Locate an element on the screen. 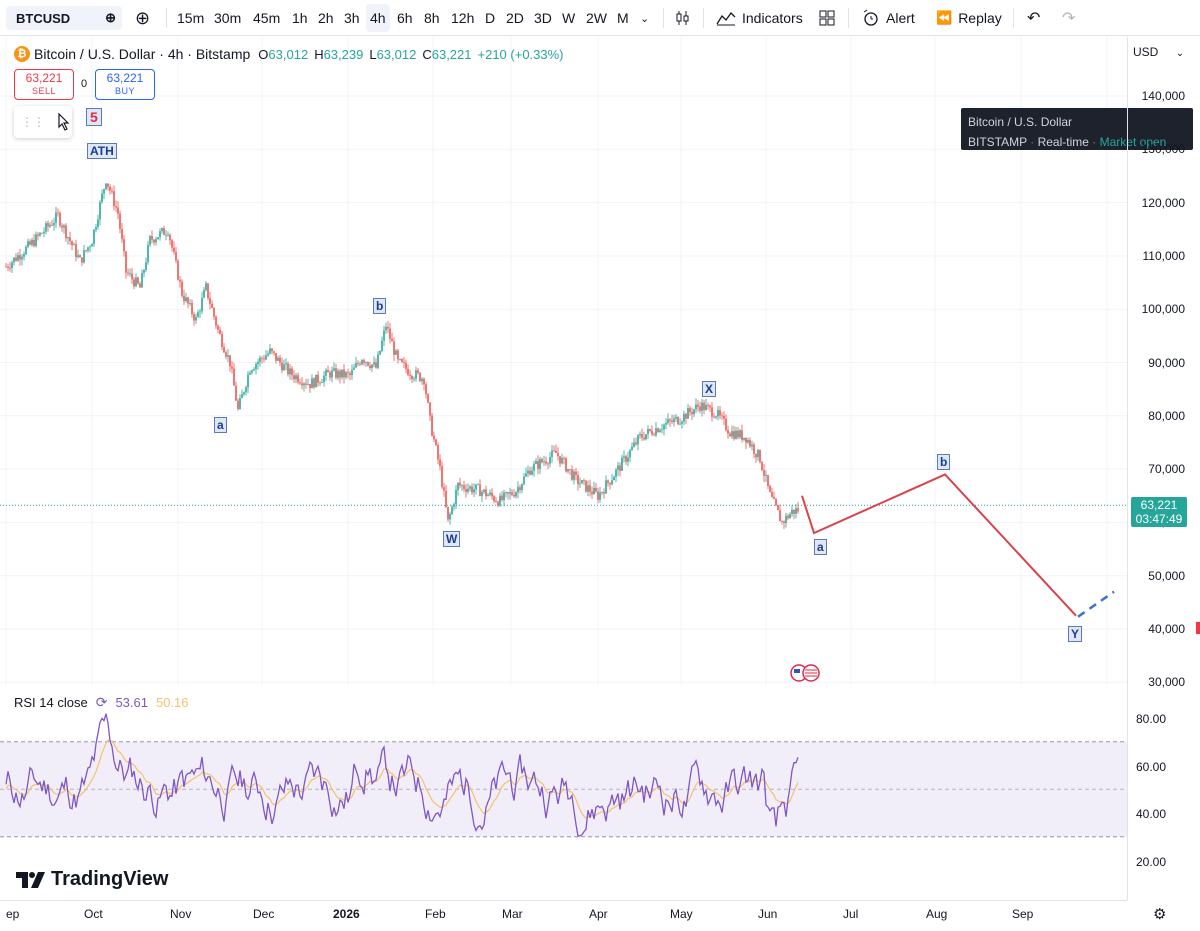  add-symbol-icon: ⊕ is located at coordinates (143, 17).